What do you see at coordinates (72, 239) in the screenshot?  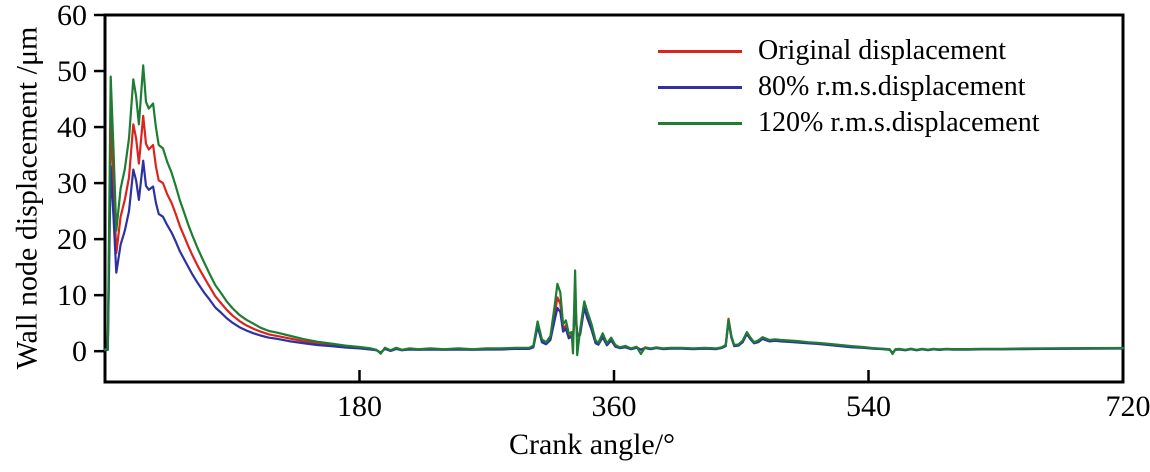 I see `y-tick-label: 20` at bounding box center [72, 239].